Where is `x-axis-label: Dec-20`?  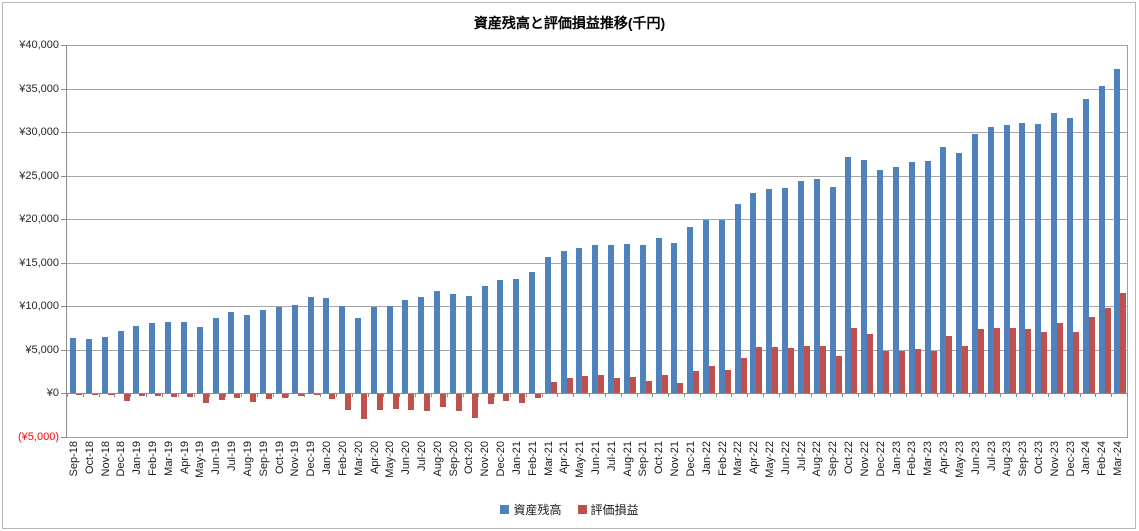 x-axis-label: Dec-20 is located at coordinates (501, 459).